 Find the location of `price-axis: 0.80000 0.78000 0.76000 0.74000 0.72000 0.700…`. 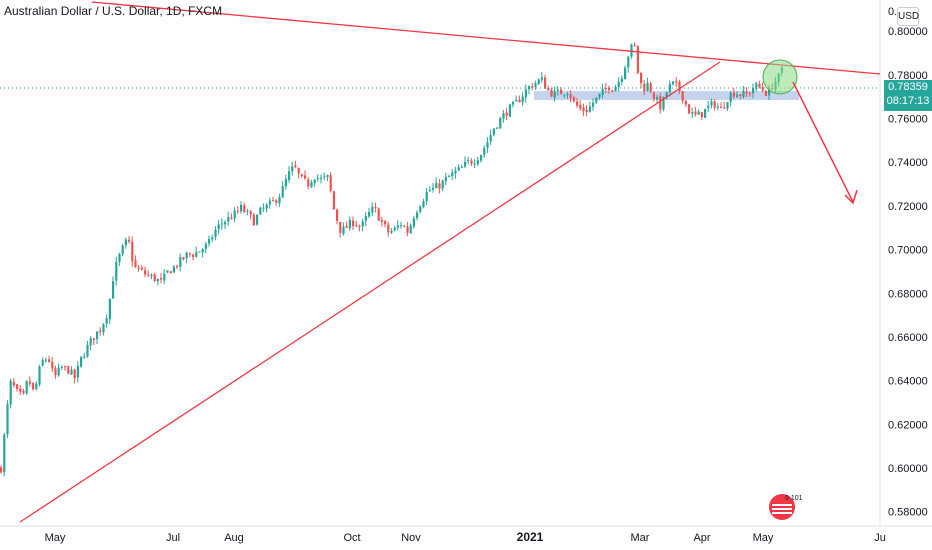

price-axis: 0.80000 0.78000 0.76000 0.74000 0.72000 0.700… is located at coordinates (908, 272).